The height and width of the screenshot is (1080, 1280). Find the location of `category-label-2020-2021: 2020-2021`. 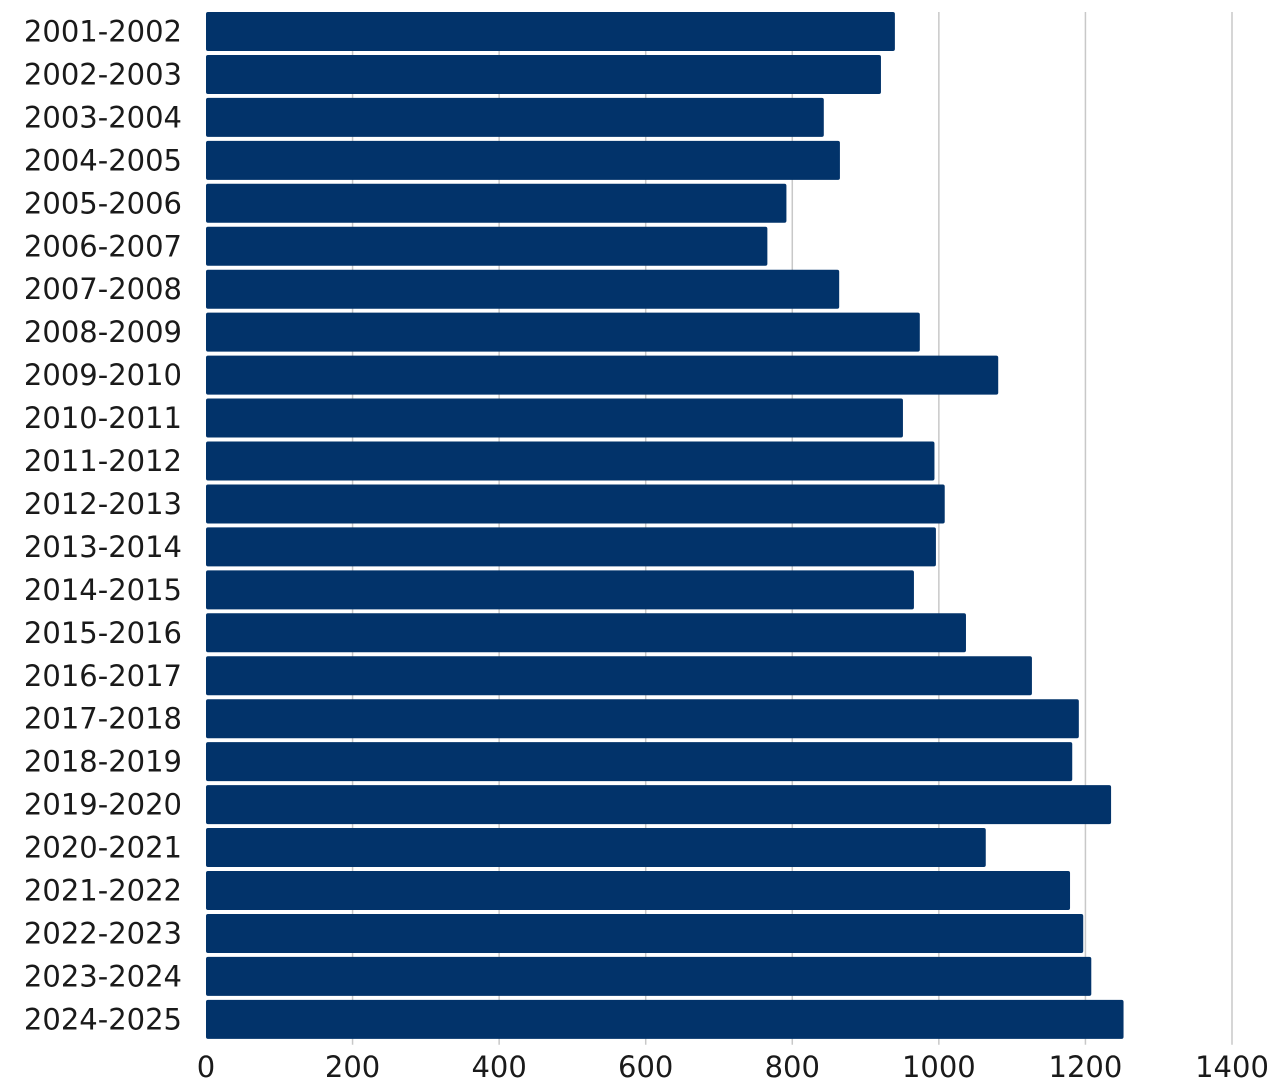

category-label-2020-2021: 2020-2021 is located at coordinates (103, 848).